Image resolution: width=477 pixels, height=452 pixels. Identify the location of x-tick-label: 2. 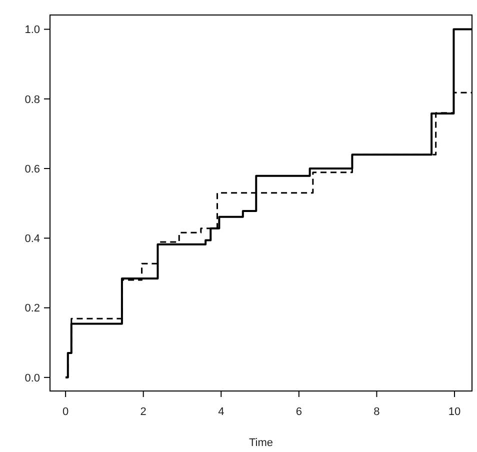
(143, 412).